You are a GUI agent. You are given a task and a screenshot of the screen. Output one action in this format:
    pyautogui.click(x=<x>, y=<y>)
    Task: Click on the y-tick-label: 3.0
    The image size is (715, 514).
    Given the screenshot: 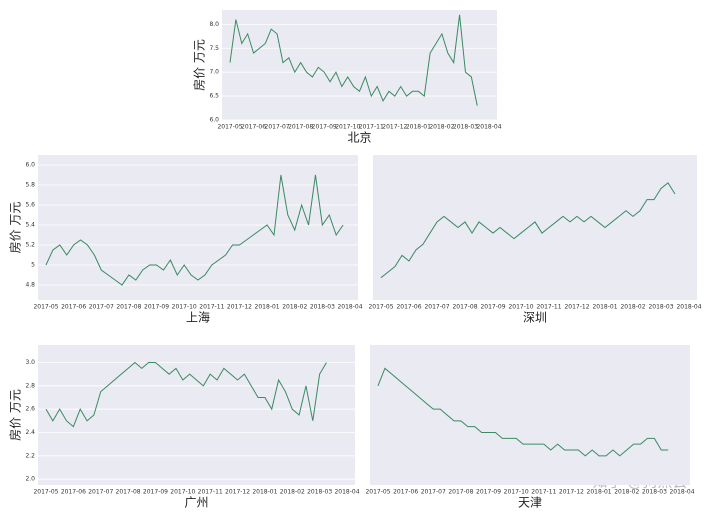 What is the action you would take?
    pyautogui.click(x=30, y=362)
    